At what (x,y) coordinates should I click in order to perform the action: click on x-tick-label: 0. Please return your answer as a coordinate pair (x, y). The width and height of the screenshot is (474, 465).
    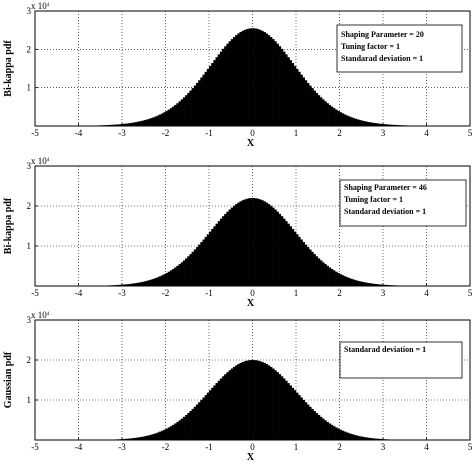
    Looking at the image, I should click on (252, 293).